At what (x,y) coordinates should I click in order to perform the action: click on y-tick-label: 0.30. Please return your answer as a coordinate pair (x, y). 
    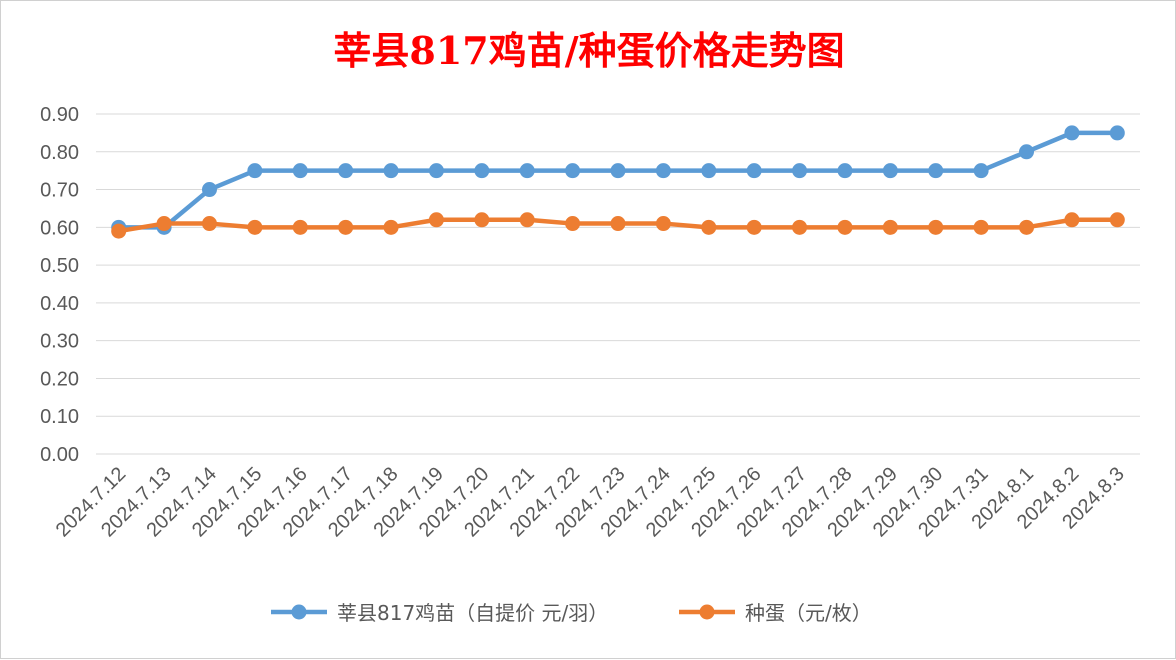
    Looking at the image, I should click on (59, 342).